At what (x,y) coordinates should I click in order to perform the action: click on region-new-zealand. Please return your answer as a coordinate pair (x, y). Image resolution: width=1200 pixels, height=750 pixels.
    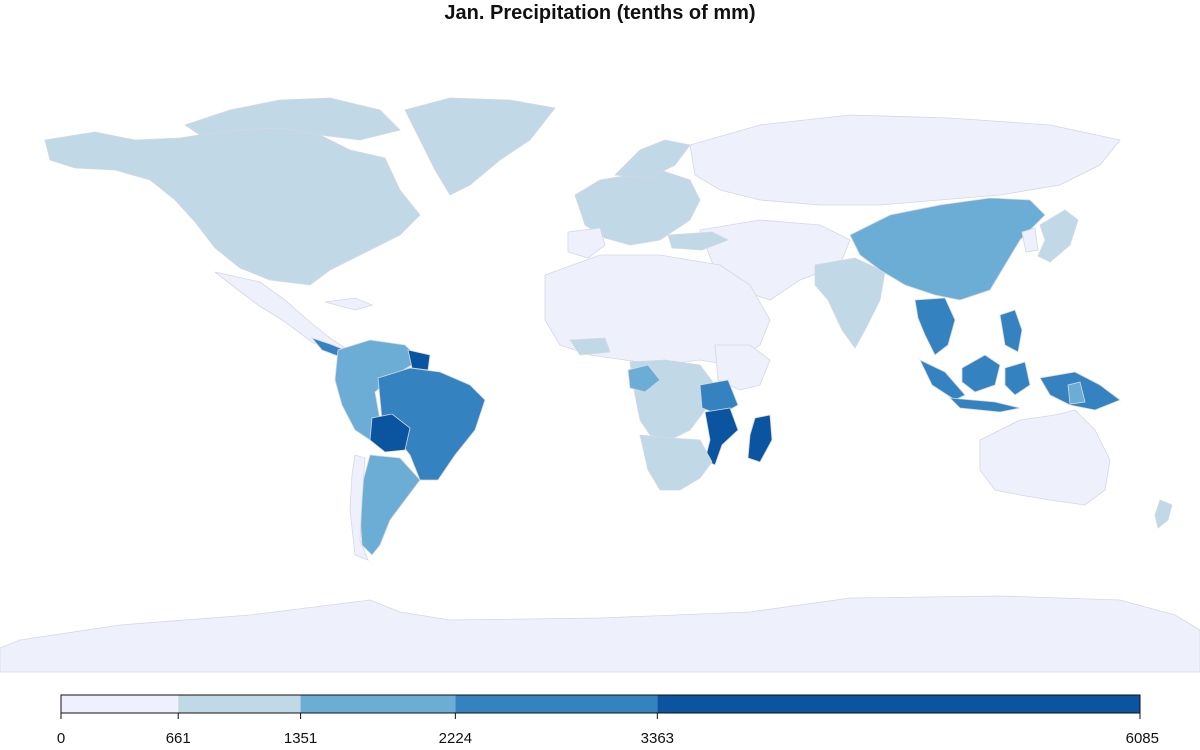
    Looking at the image, I should click on (1163, 514).